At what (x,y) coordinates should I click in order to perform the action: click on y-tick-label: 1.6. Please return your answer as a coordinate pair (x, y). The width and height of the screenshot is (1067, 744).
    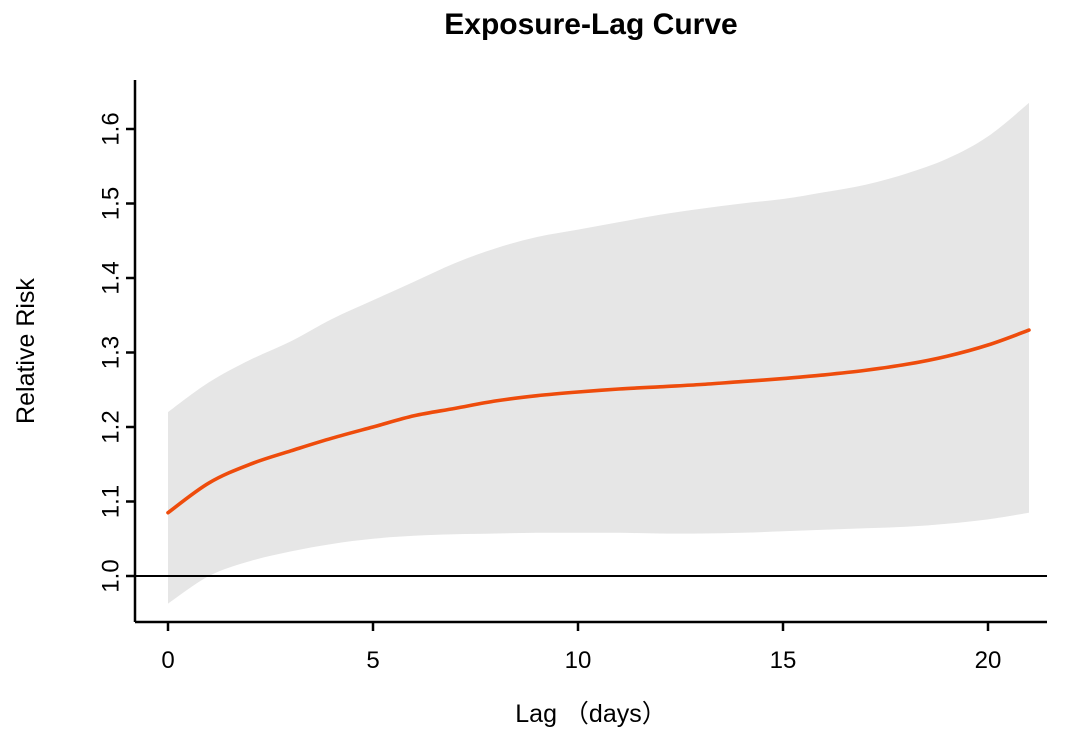
    Looking at the image, I should click on (110, 128).